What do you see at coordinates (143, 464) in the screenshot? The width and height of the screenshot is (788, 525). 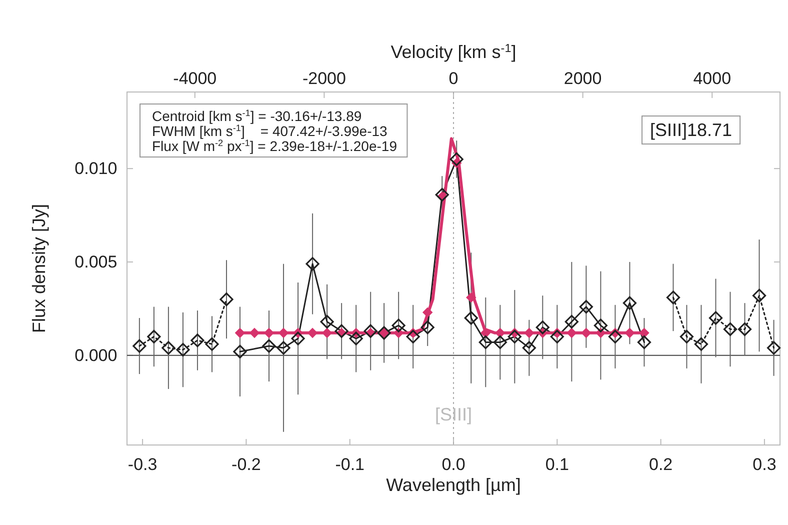 I see `x-tick-label: -0.3` at bounding box center [143, 464].